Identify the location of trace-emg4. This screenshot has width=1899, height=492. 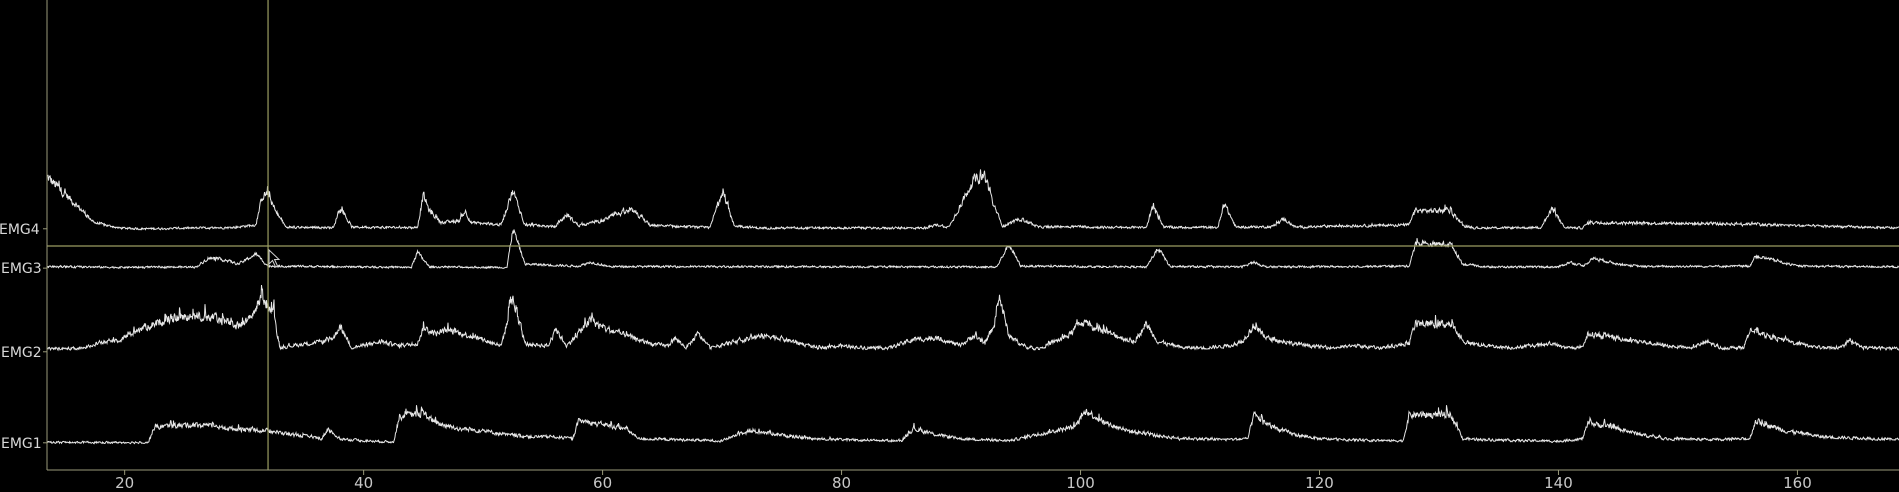
(972, 200).